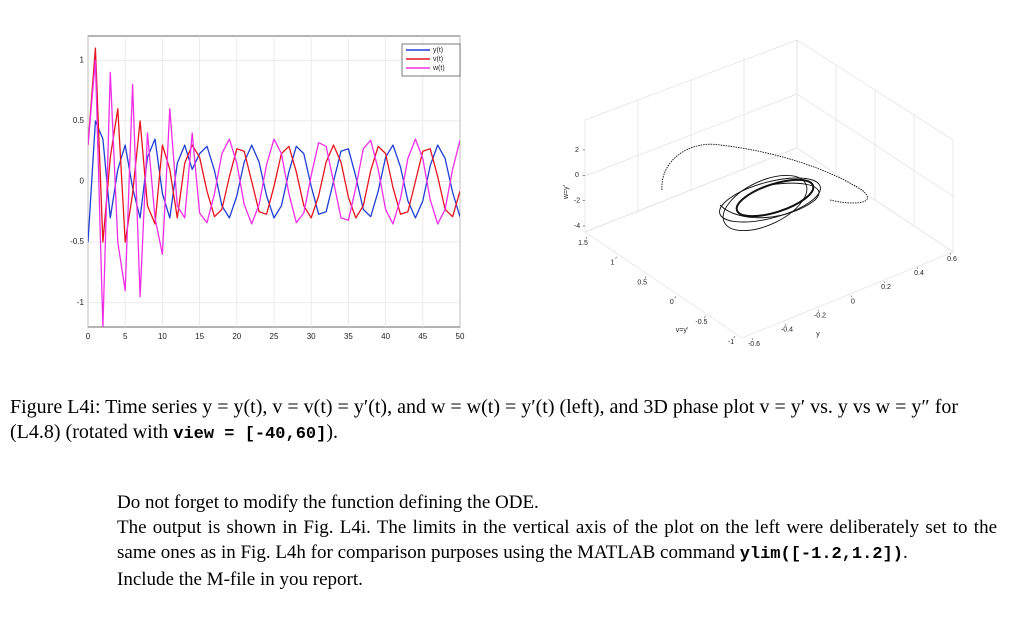 The width and height of the screenshot is (1024, 623). Describe the element at coordinates (88, 336) in the screenshot. I see `x-tick-label: 0` at that location.